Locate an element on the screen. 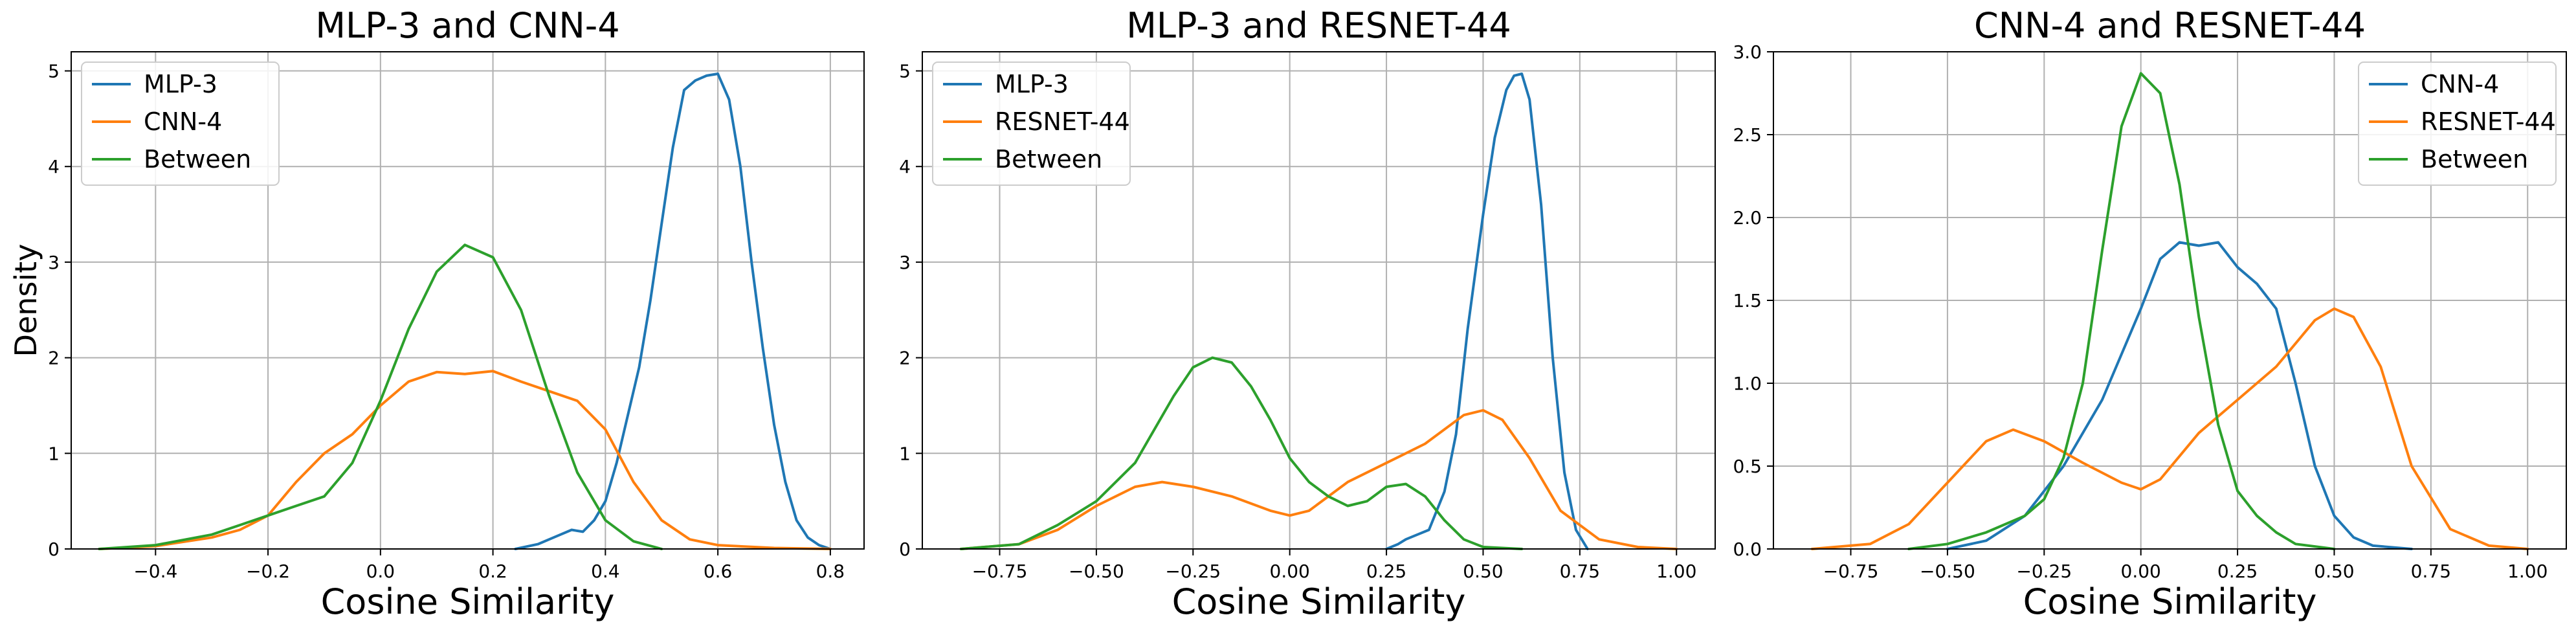 This screenshot has width=2576, height=637. x-tick-label: −0.2 is located at coordinates (268, 571).